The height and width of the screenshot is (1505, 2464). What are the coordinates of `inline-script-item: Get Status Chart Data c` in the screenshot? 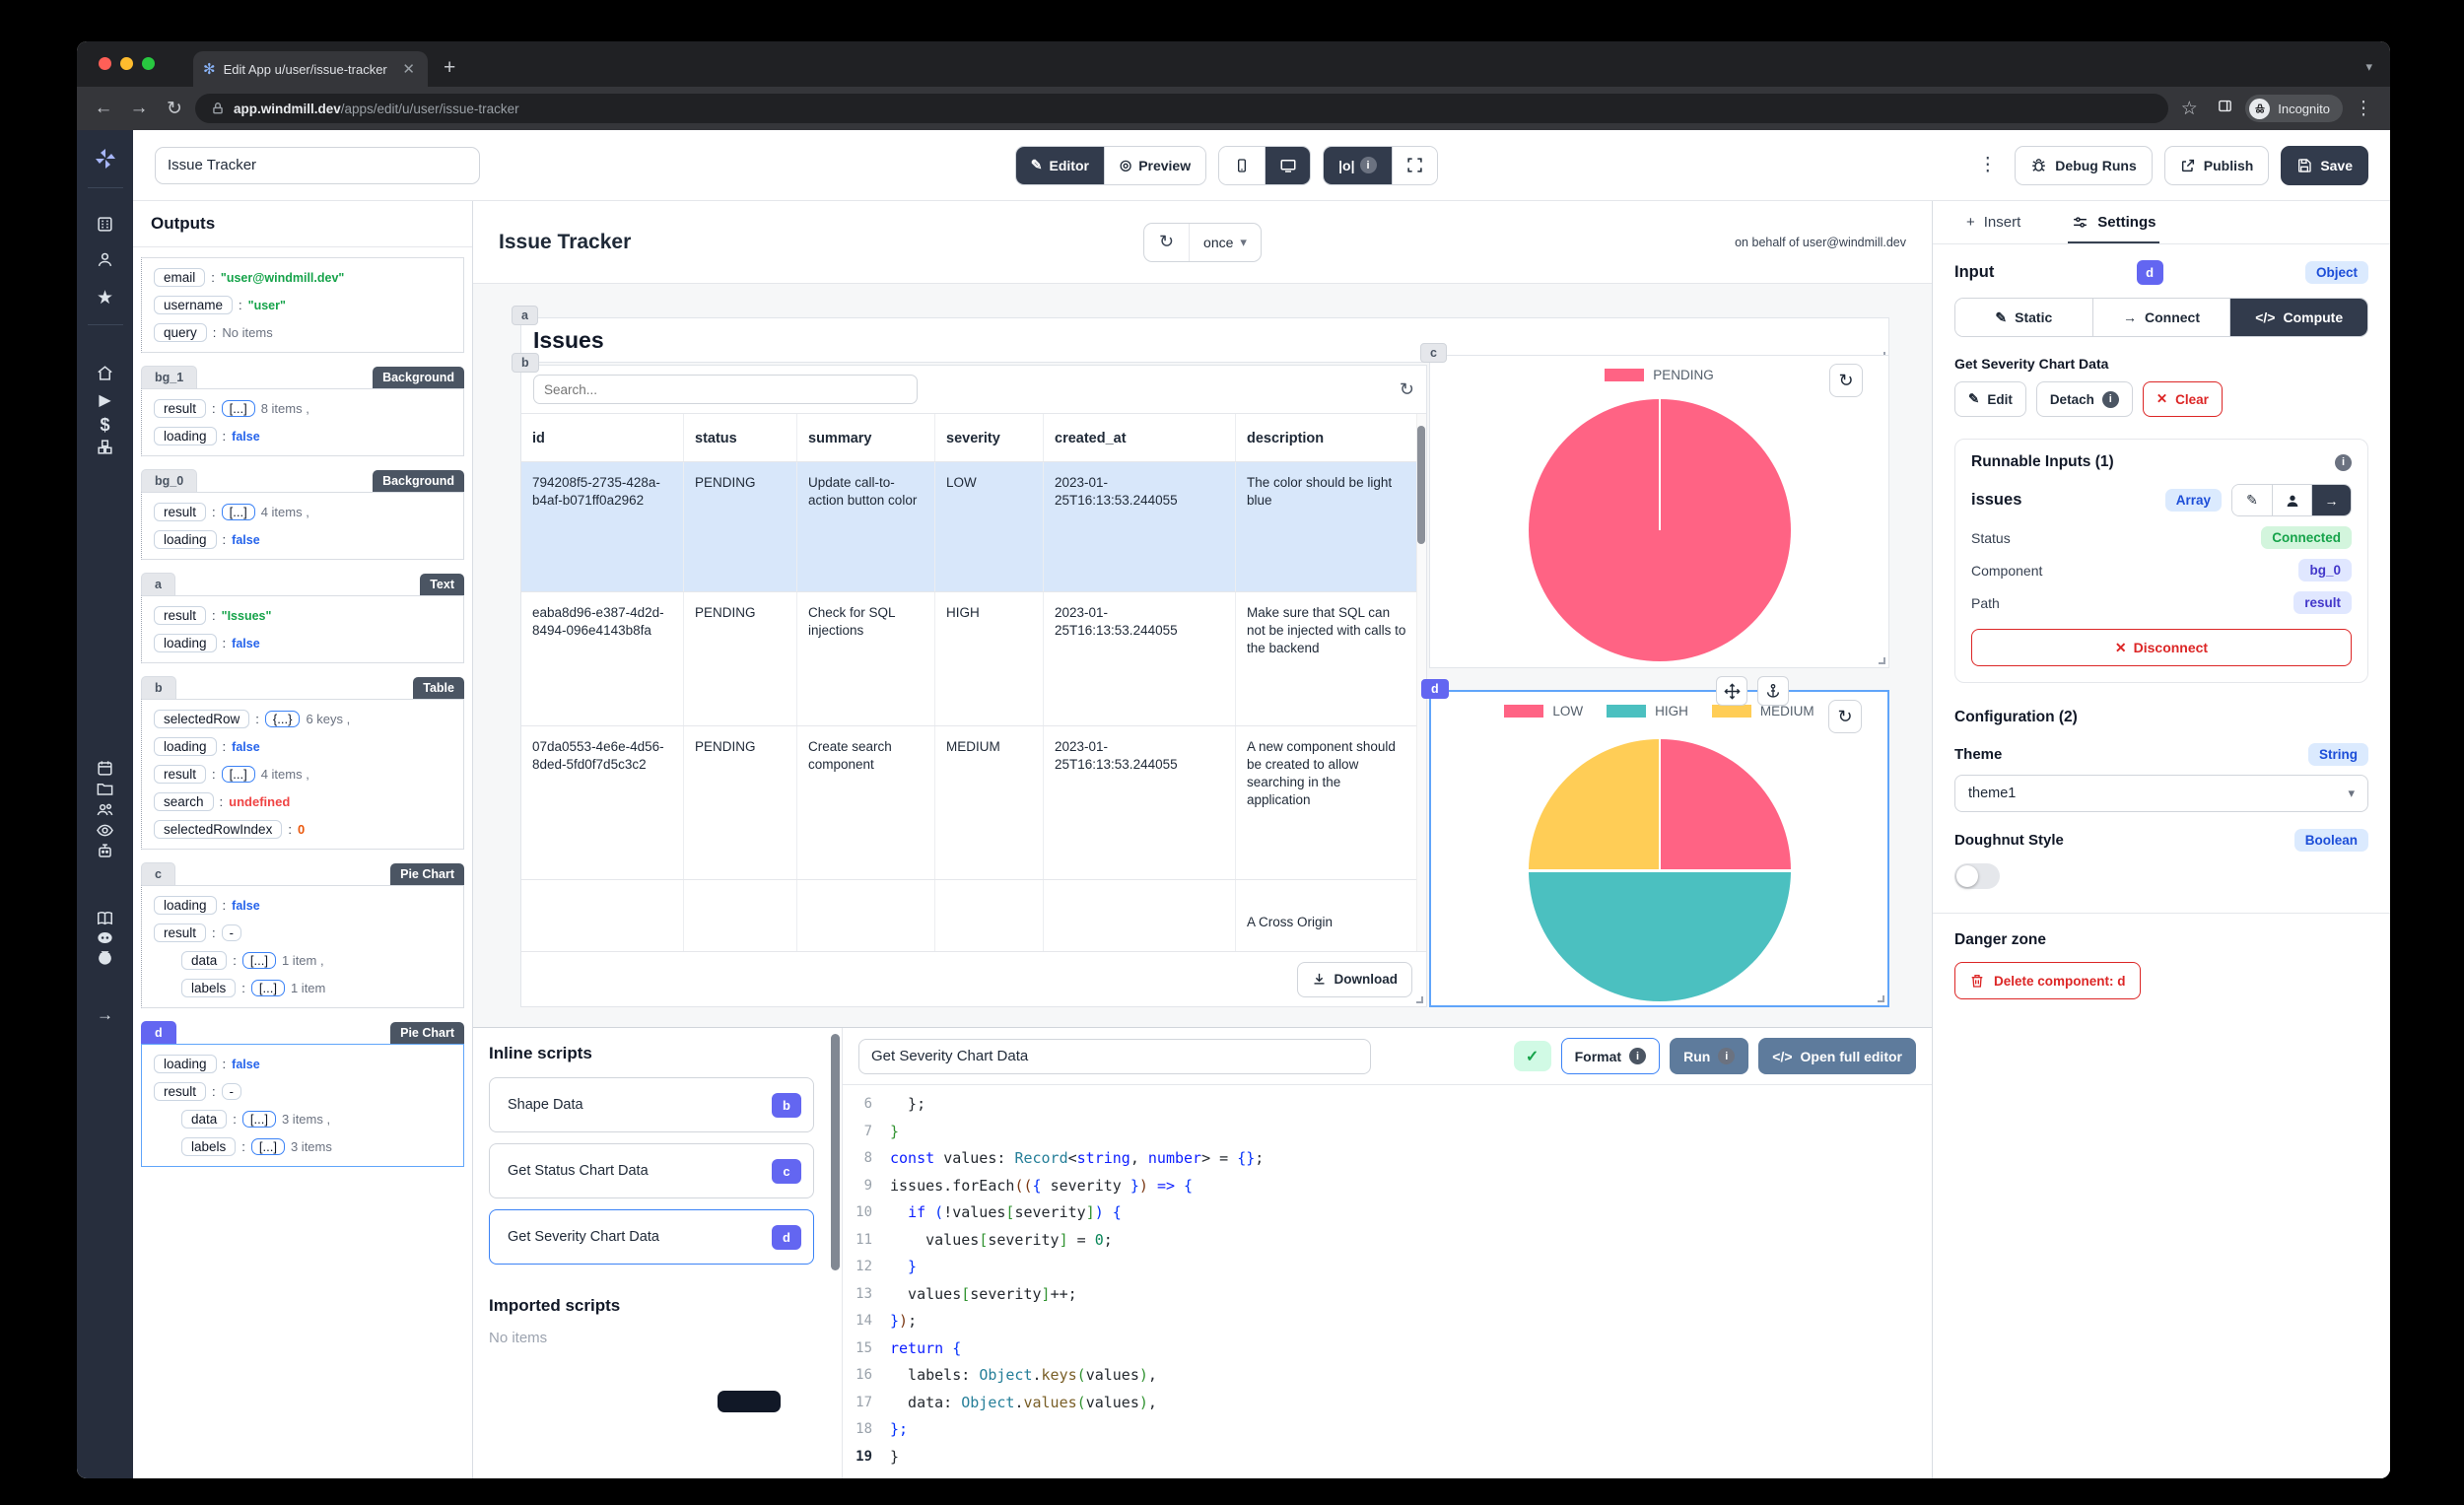 It's located at (651, 1170).